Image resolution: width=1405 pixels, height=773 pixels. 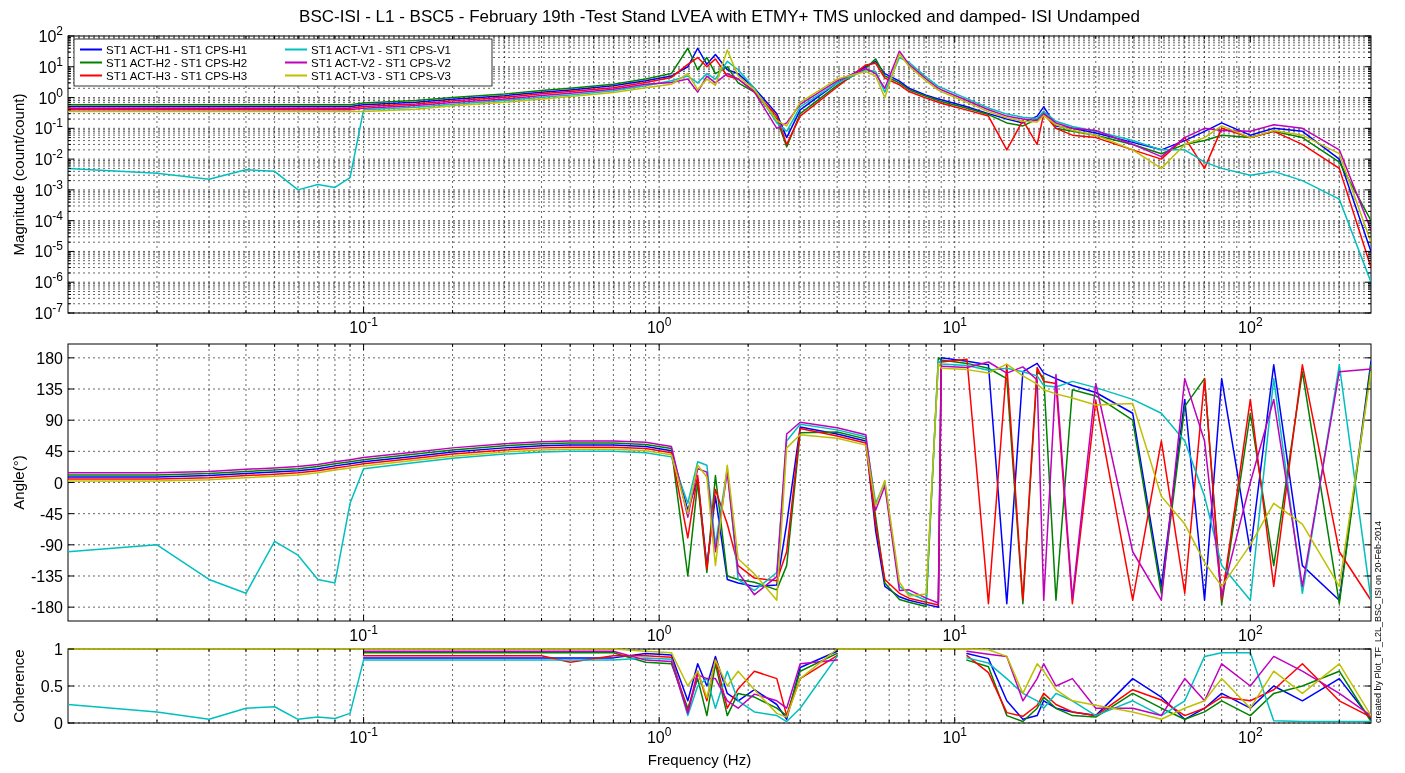 What do you see at coordinates (49, 281) in the screenshot?
I see `y-tick-label: 10$^{-6}$` at bounding box center [49, 281].